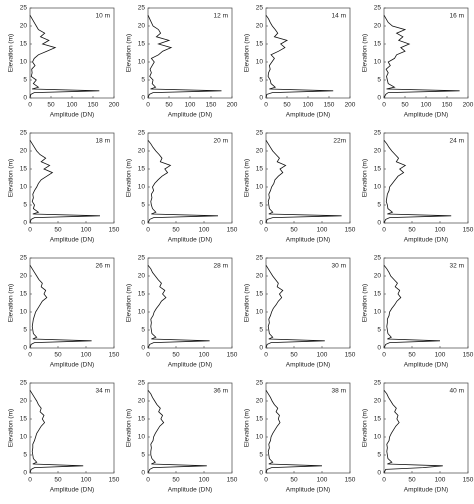  I want to click on panel-label: 24 m, so click(457, 141).